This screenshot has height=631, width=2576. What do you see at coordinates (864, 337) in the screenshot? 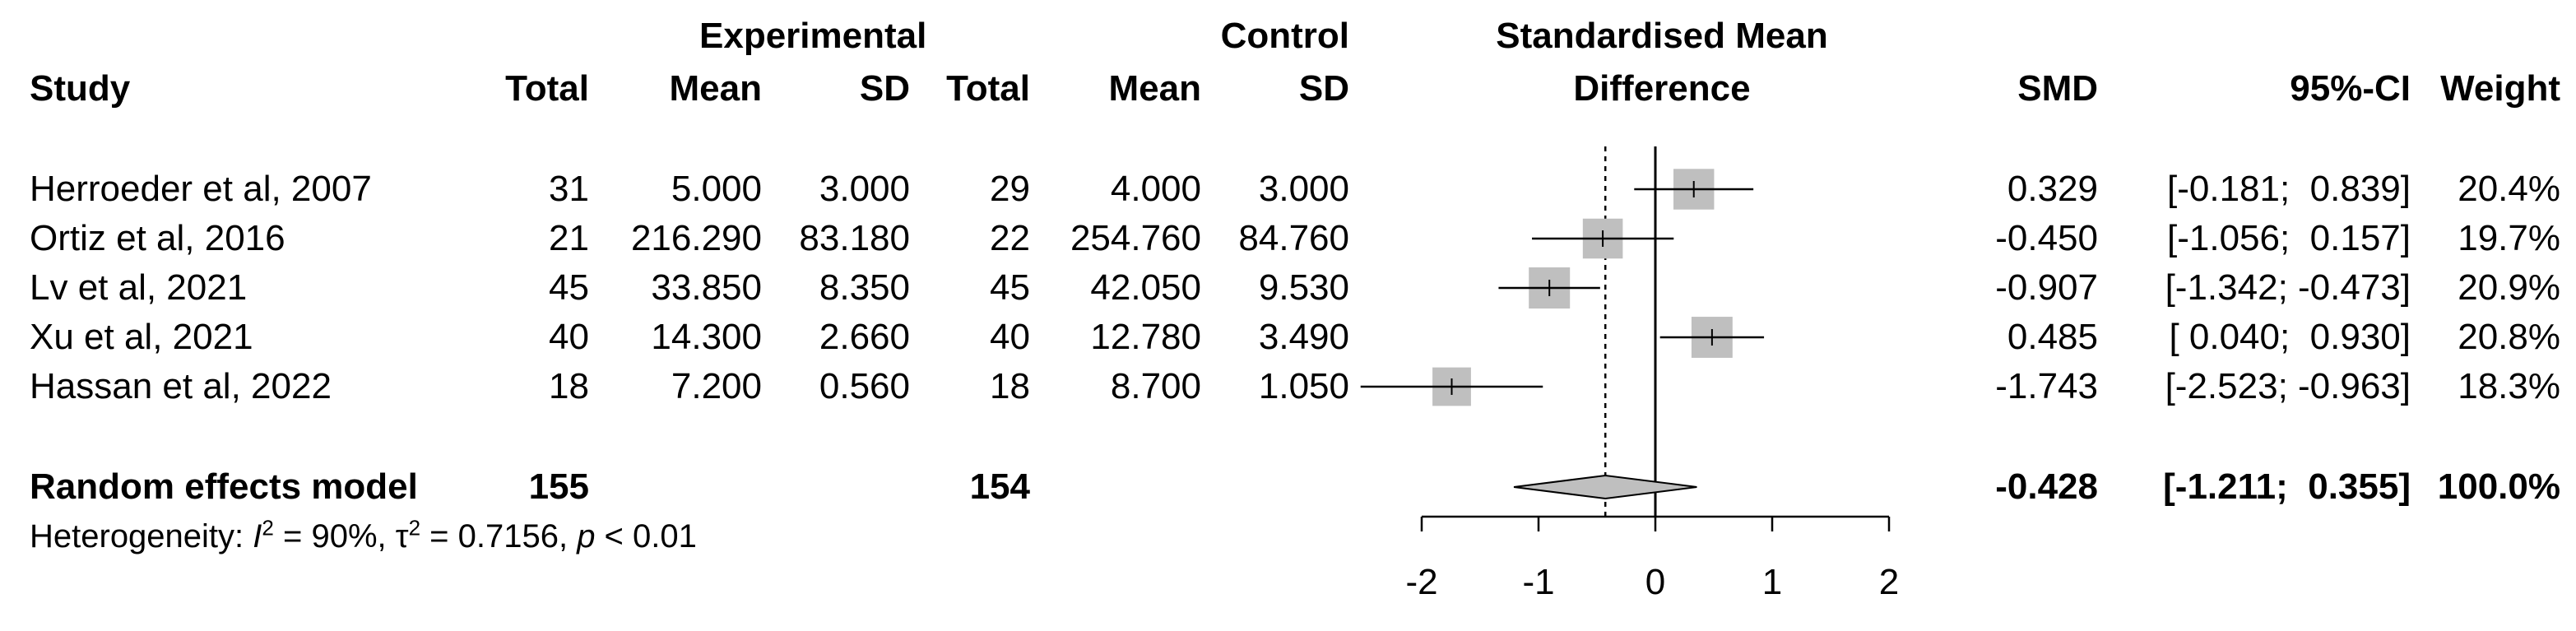
I see `exp-sd: 2.660` at bounding box center [864, 337].